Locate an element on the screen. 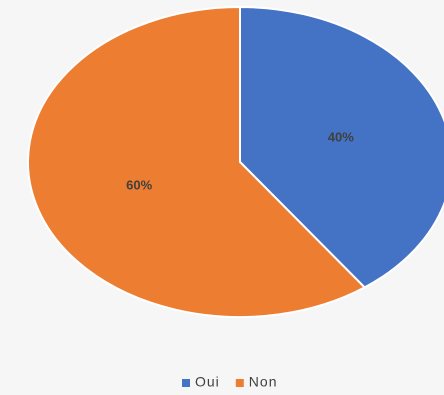 Image resolution: width=444 pixels, height=395 pixels. data-label: 60% is located at coordinates (139, 184).